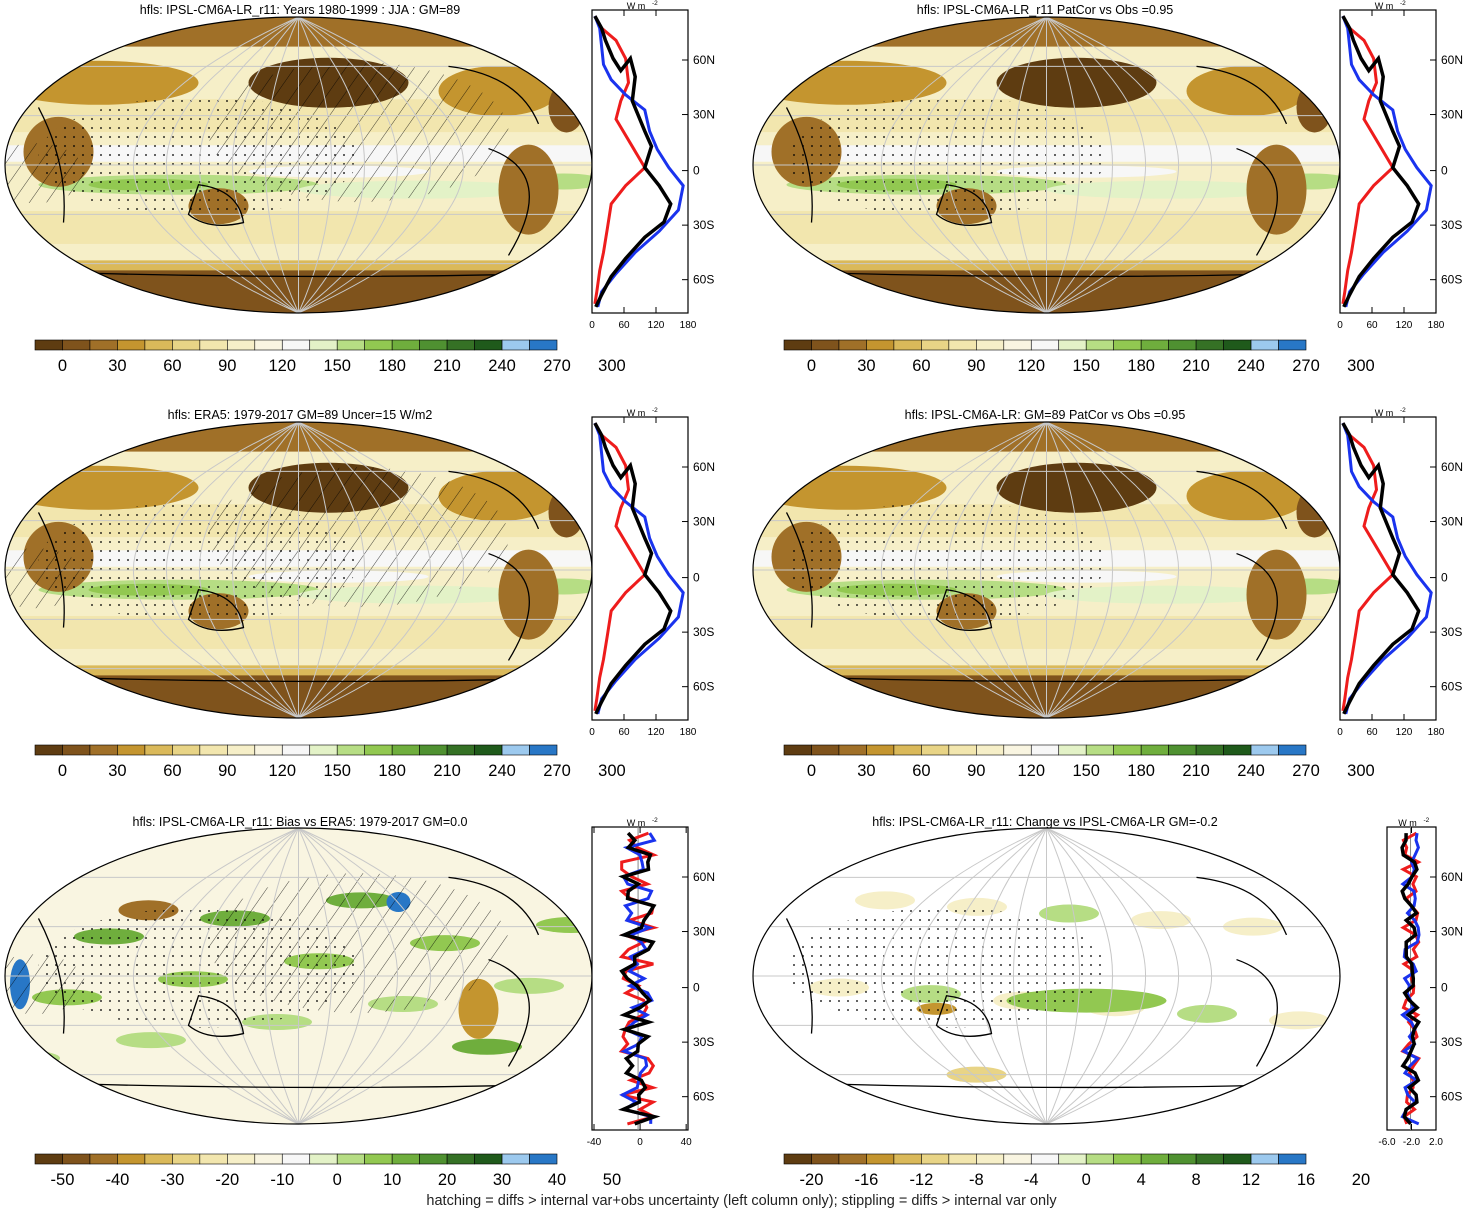 This screenshot has width=1483, height=1215. Describe the element at coordinates (1387, 1142) in the screenshot. I see `profile-x-tick: -6.0` at that location.